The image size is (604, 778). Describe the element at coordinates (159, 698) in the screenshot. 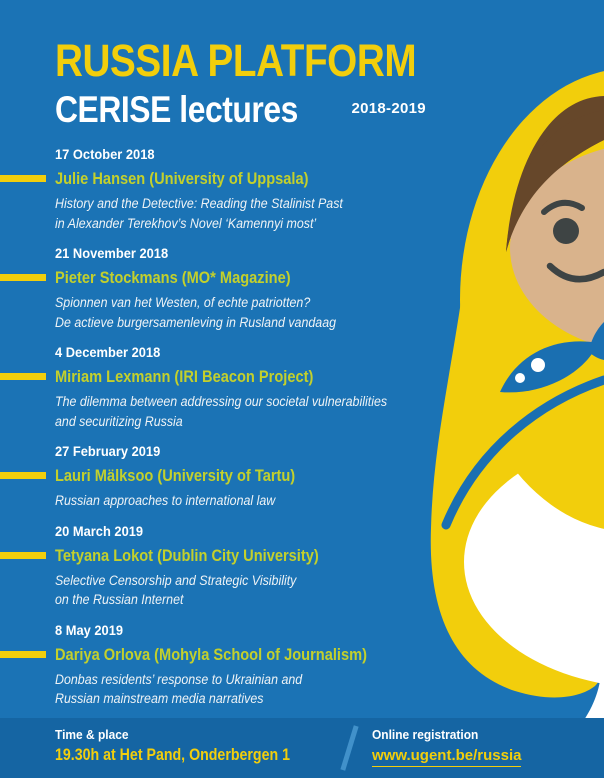

I see `lecture-description-text: Russian mainstream media narratives` at that location.